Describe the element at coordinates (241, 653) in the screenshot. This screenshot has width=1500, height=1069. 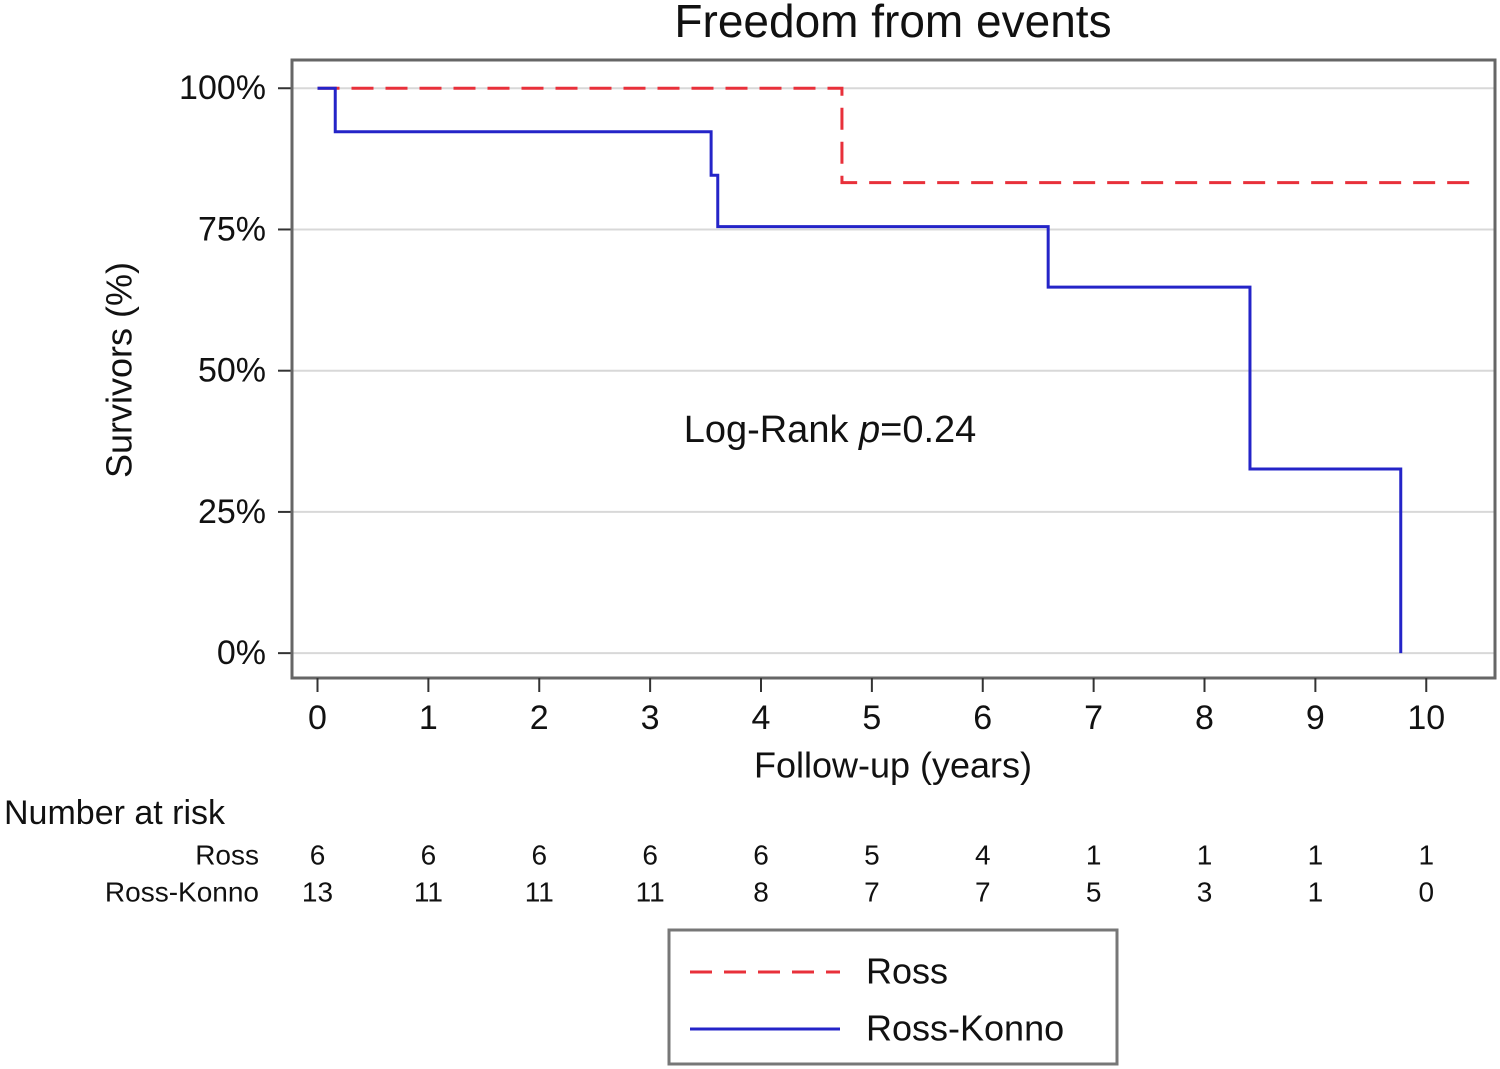
I see `y-tick-label: 0%` at that location.